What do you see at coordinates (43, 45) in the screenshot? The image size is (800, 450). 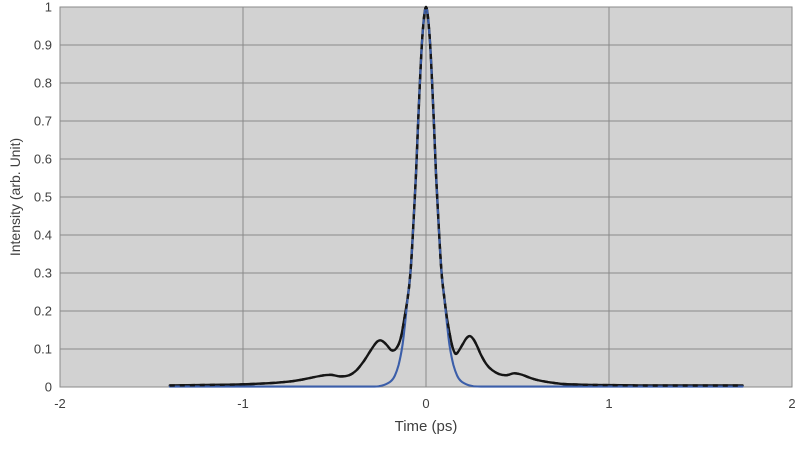 I see `y-tick-label: 0.9` at bounding box center [43, 45].